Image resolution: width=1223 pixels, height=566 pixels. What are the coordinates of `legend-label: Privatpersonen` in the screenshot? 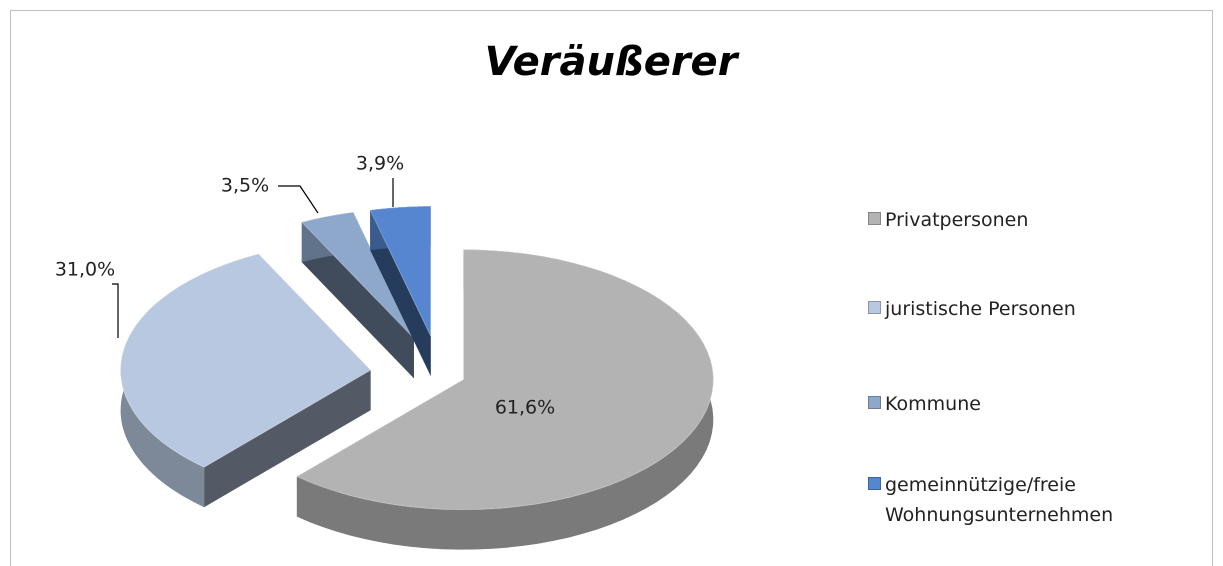 It's located at (957, 220).